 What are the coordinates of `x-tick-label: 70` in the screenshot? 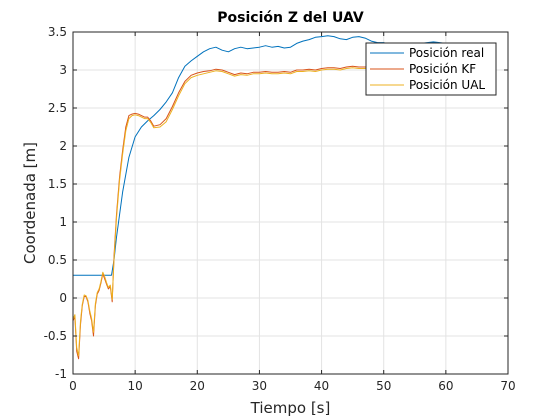 It's located at (507, 386).